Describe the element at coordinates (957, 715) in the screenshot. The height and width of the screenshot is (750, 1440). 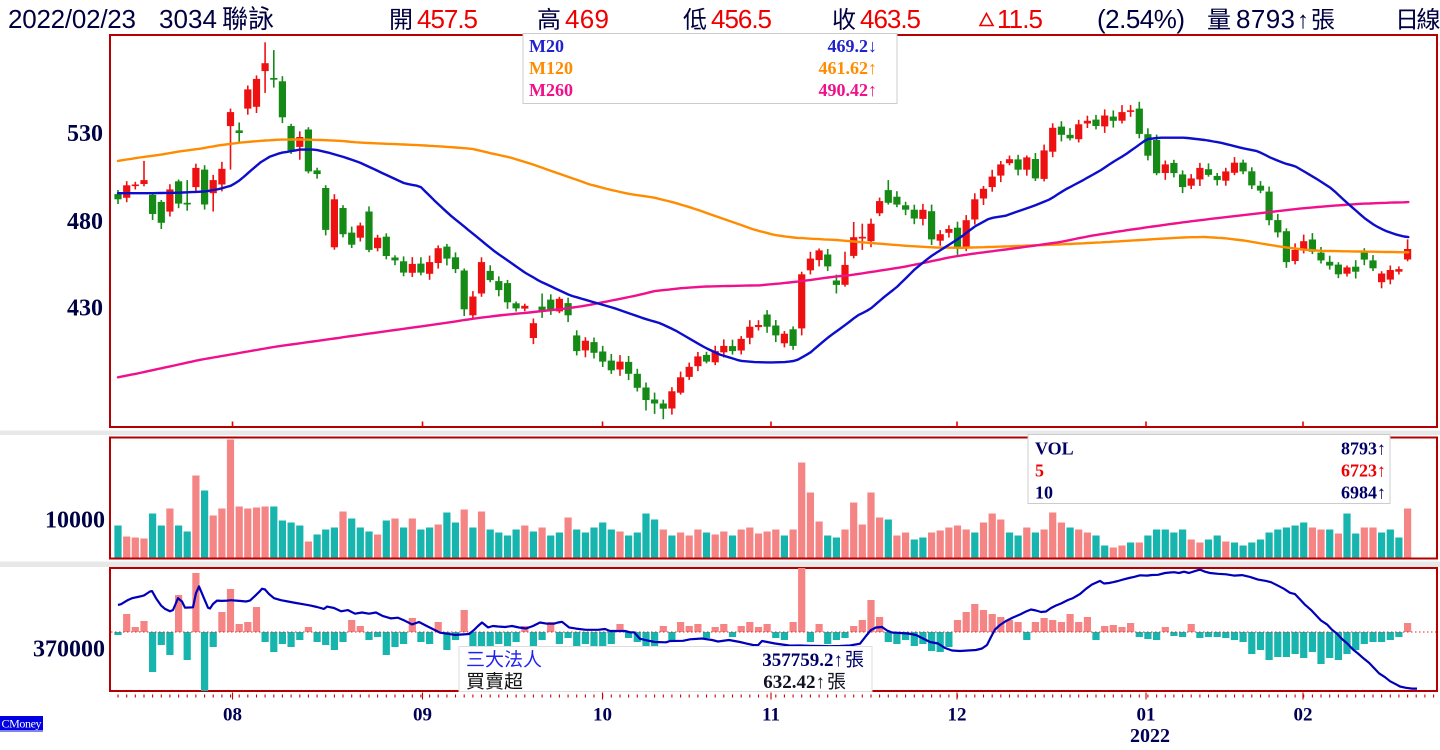
I see `svg-text: 12` at that location.